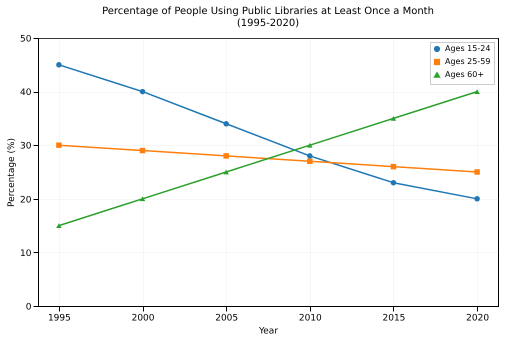 Image resolution: width=512 pixels, height=341 pixels. I want to click on legend-label: Ages 15-24, so click(467, 48).